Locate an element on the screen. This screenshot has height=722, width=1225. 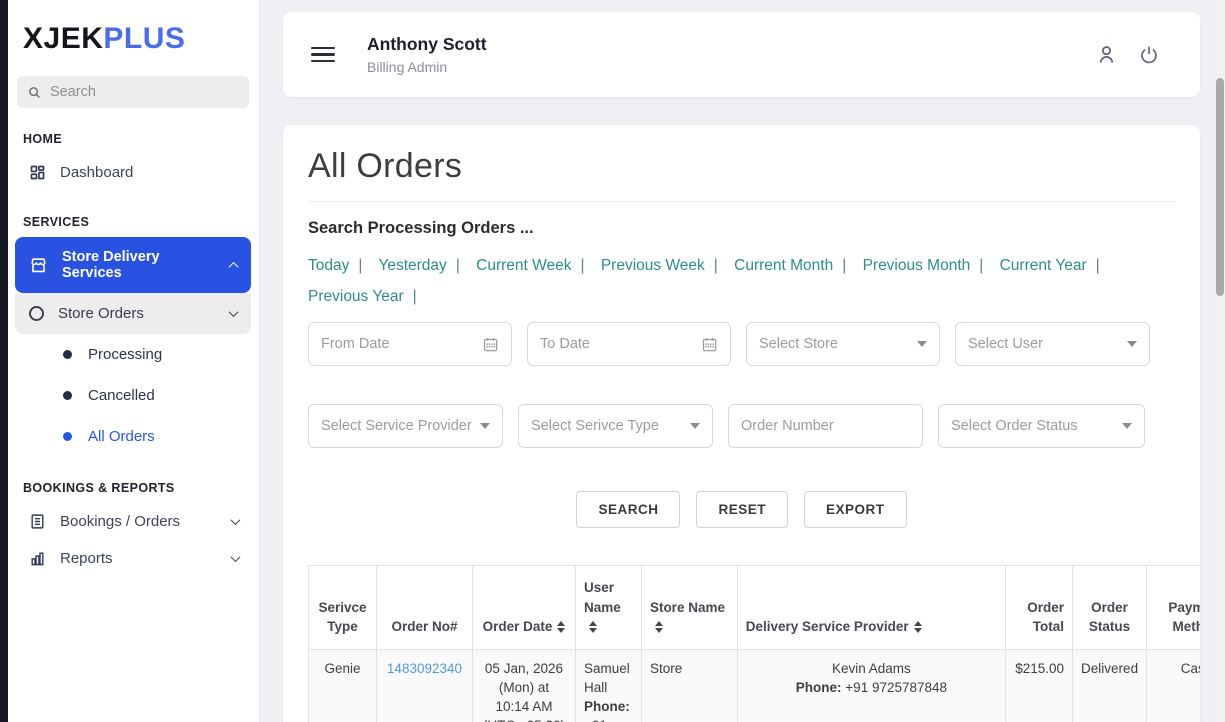
page-scrollbar is located at coordinates (1220, 361).